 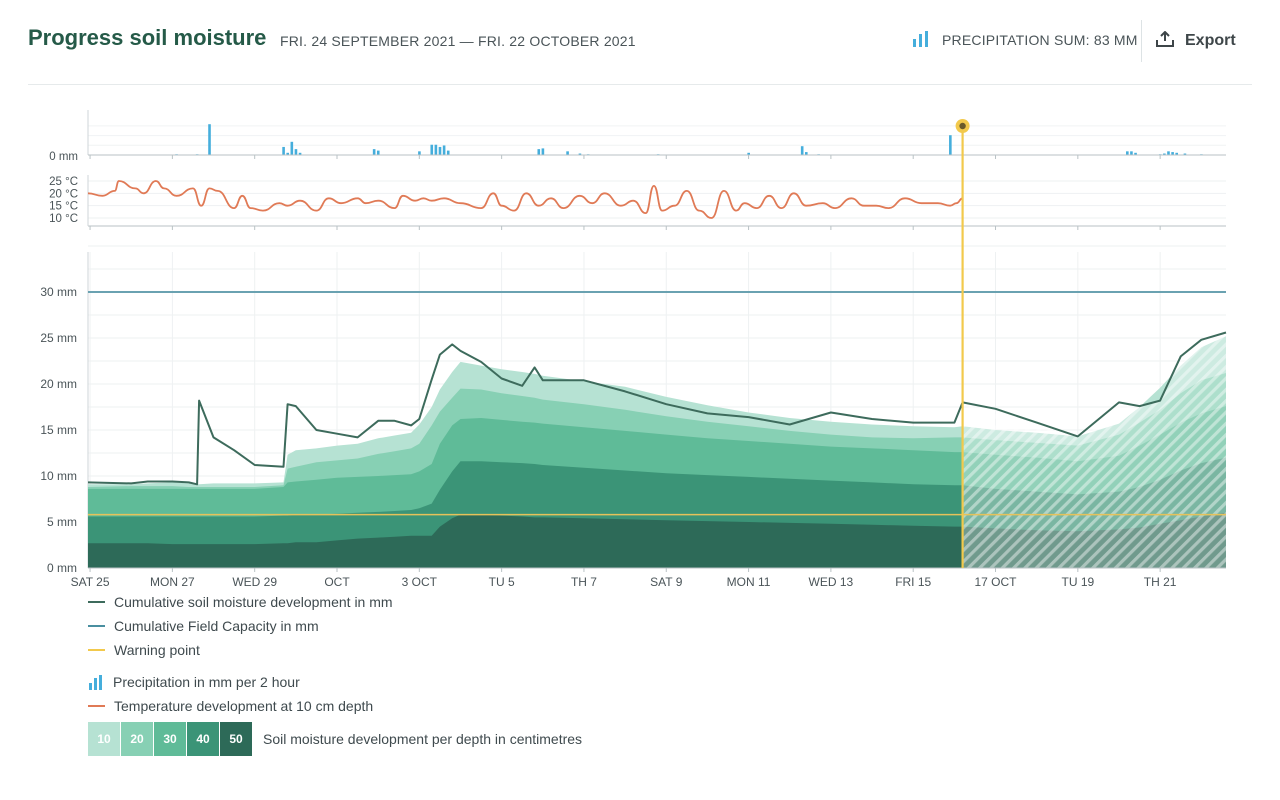 I want to click on export-button: Export, so click(x=1196, y=41).